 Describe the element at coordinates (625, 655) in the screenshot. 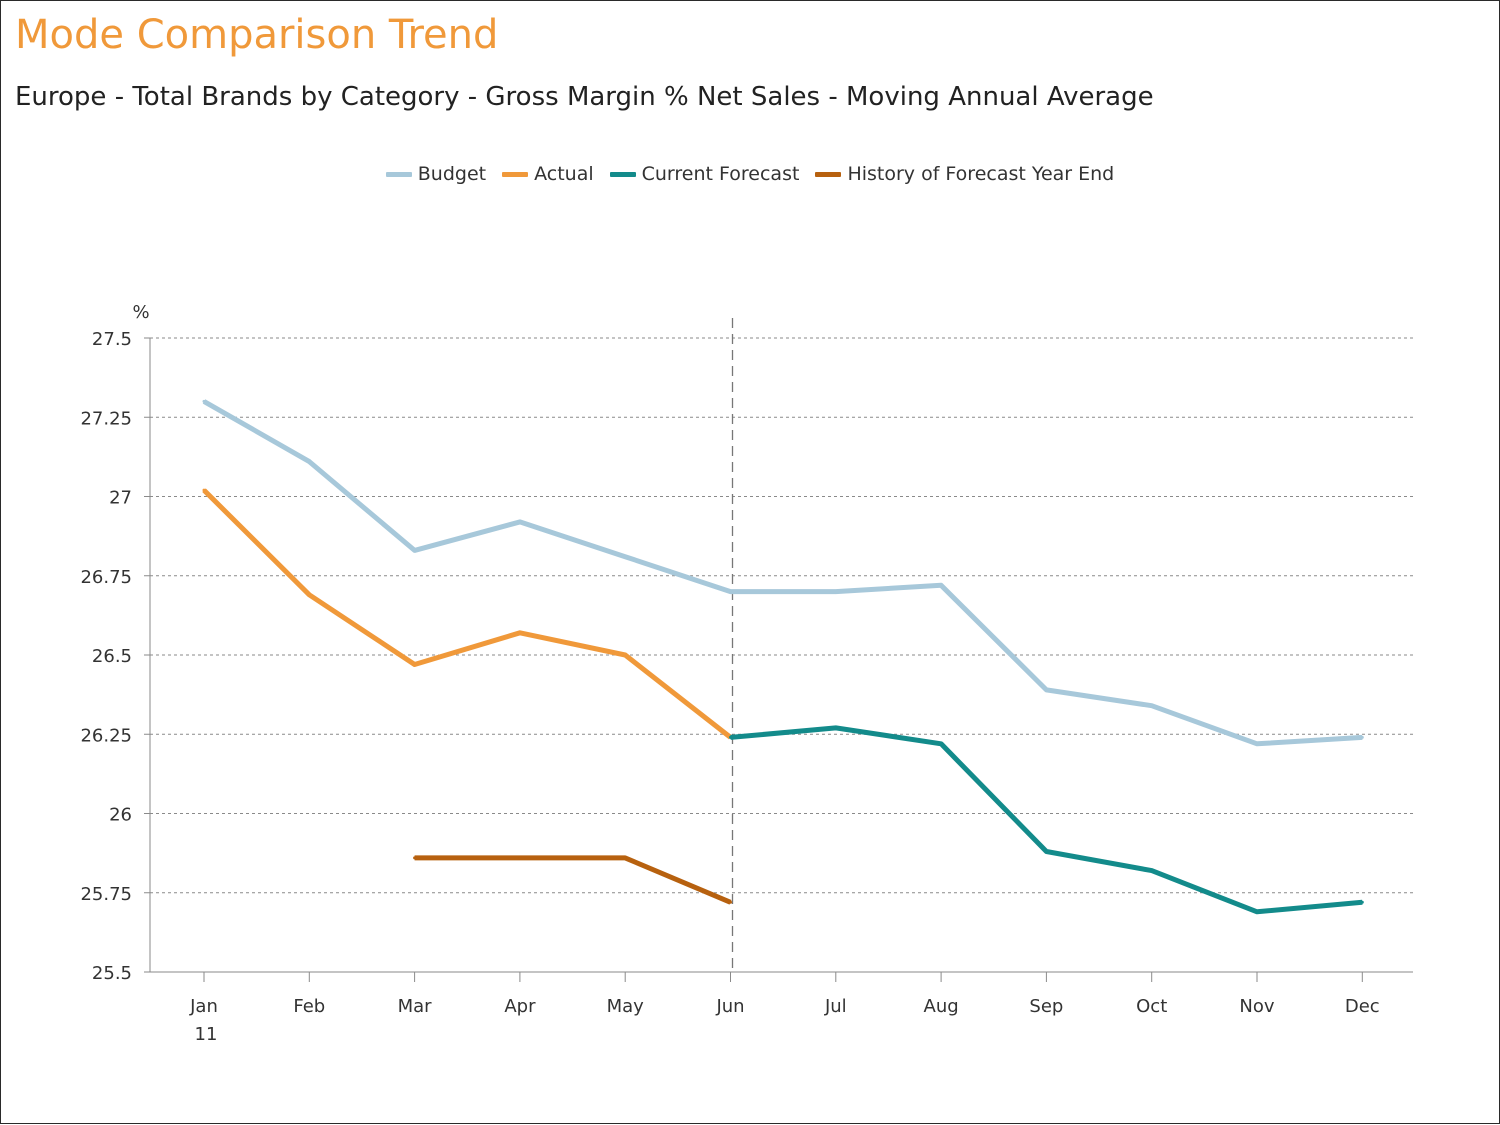

I see `point-actual-may` at that location.